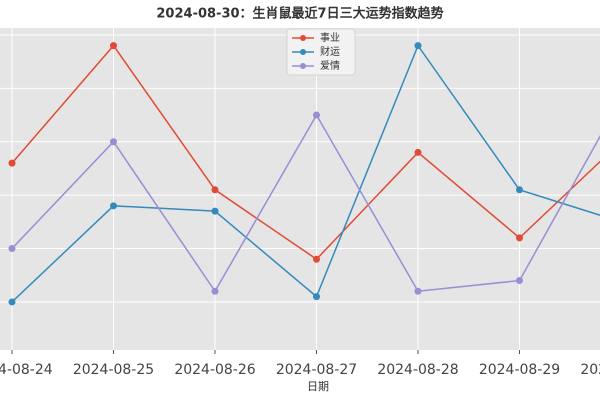 Image resolution: width=600 pixels, height=400 pixels. What do you see at coordinates (330, 51) in the screenshot?
I see `legend-label: 财运` at bounding box center [330, 51].